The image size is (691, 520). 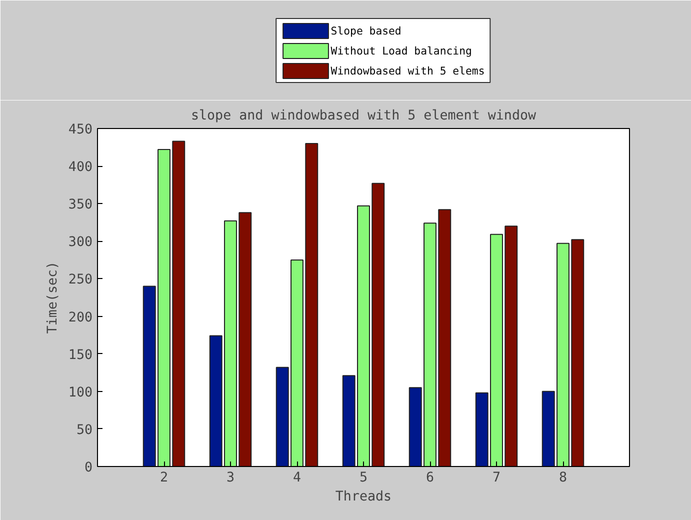 What do you see at coordinates (363, 497) in the screenshot?
I see `x-axis-title: Threads` at bounding box center [363, 497].